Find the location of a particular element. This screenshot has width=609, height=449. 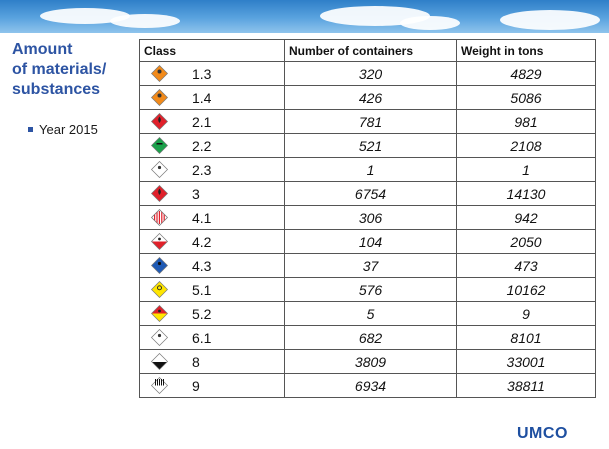

weight-cell: 5086 is located at coordinates (526, 97).